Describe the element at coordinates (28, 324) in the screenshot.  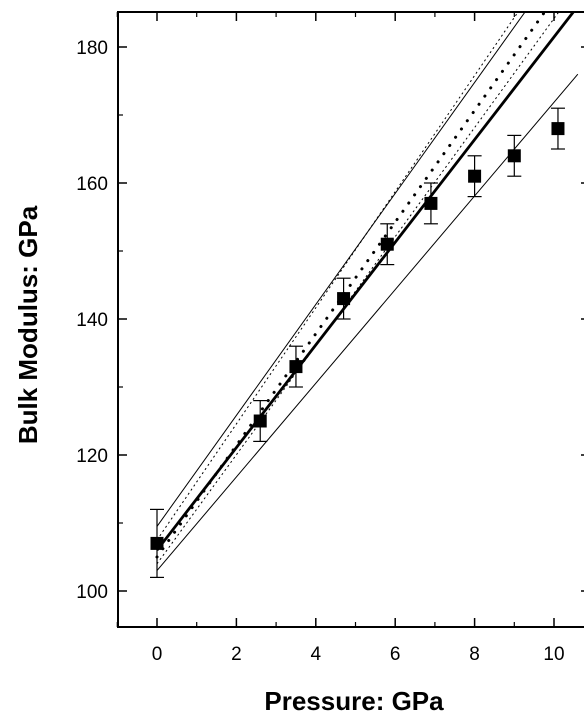
I see `y-axis-title: Bulk Modulus: GPa` at that location.